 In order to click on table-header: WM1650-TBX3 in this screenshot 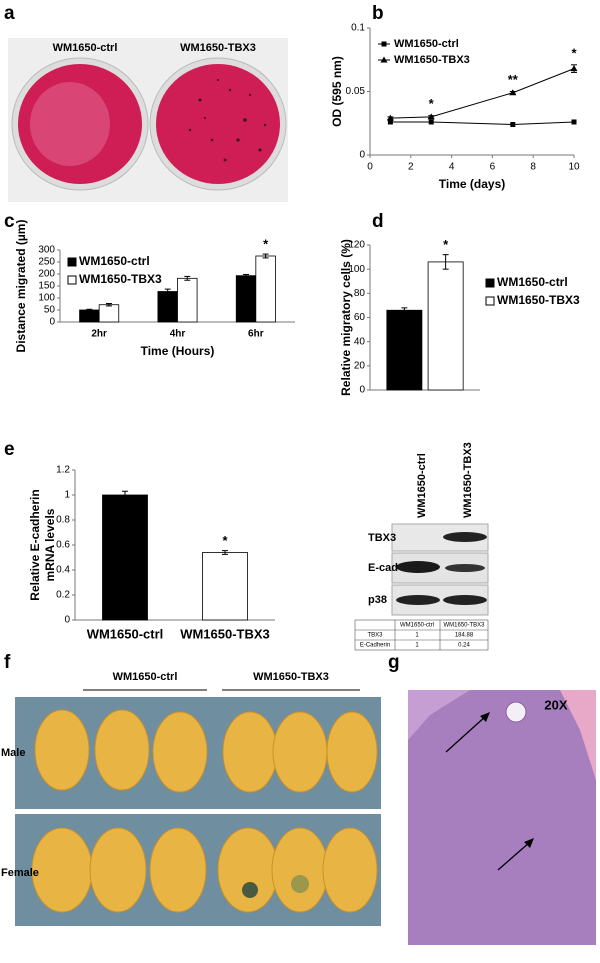, I will do `click(464, 626)`.